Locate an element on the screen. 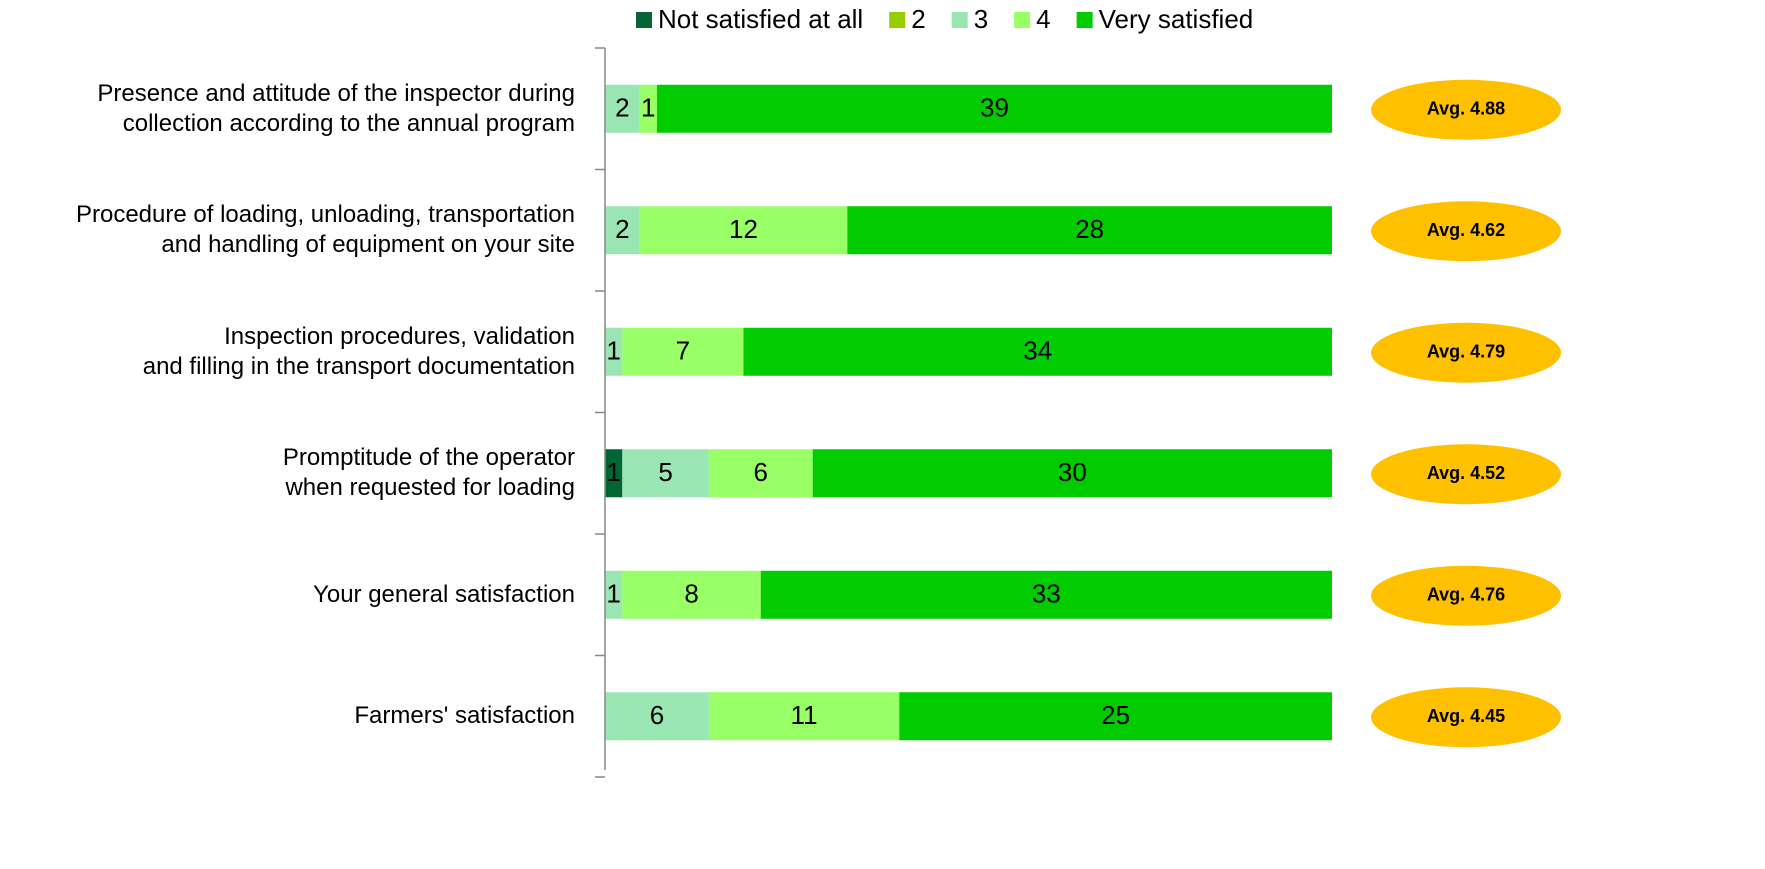  avg-label: Avg. 4.76 is located at coordinates (1466, 595).